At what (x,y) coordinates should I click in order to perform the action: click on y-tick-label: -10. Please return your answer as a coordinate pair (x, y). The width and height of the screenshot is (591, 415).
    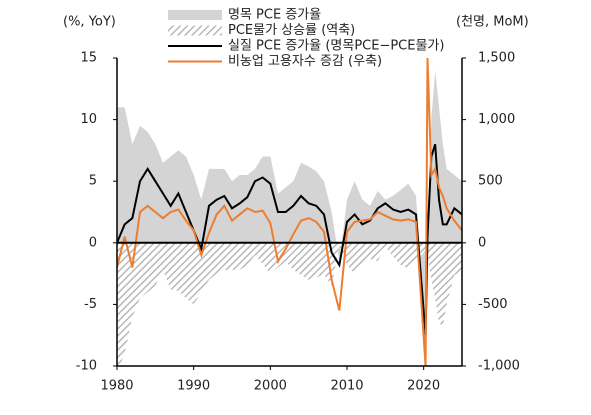
    Looking at the image, I should click on (86, 366).